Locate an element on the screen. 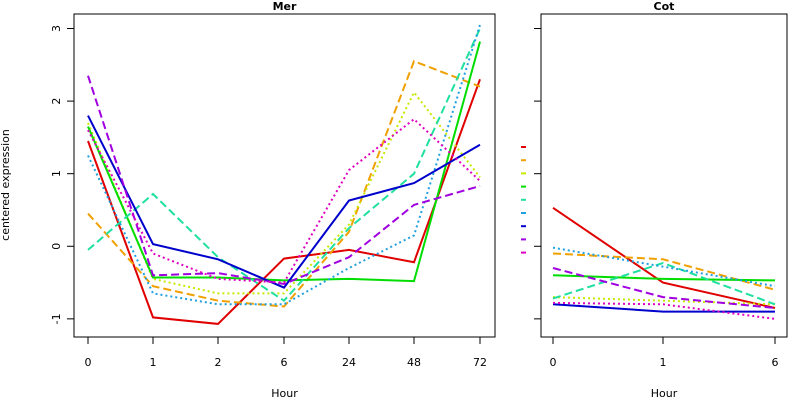 Image resolution: width=800 pixels, height=400 pixels. x-tick-label: 24 is located at coordinates (349, 362).